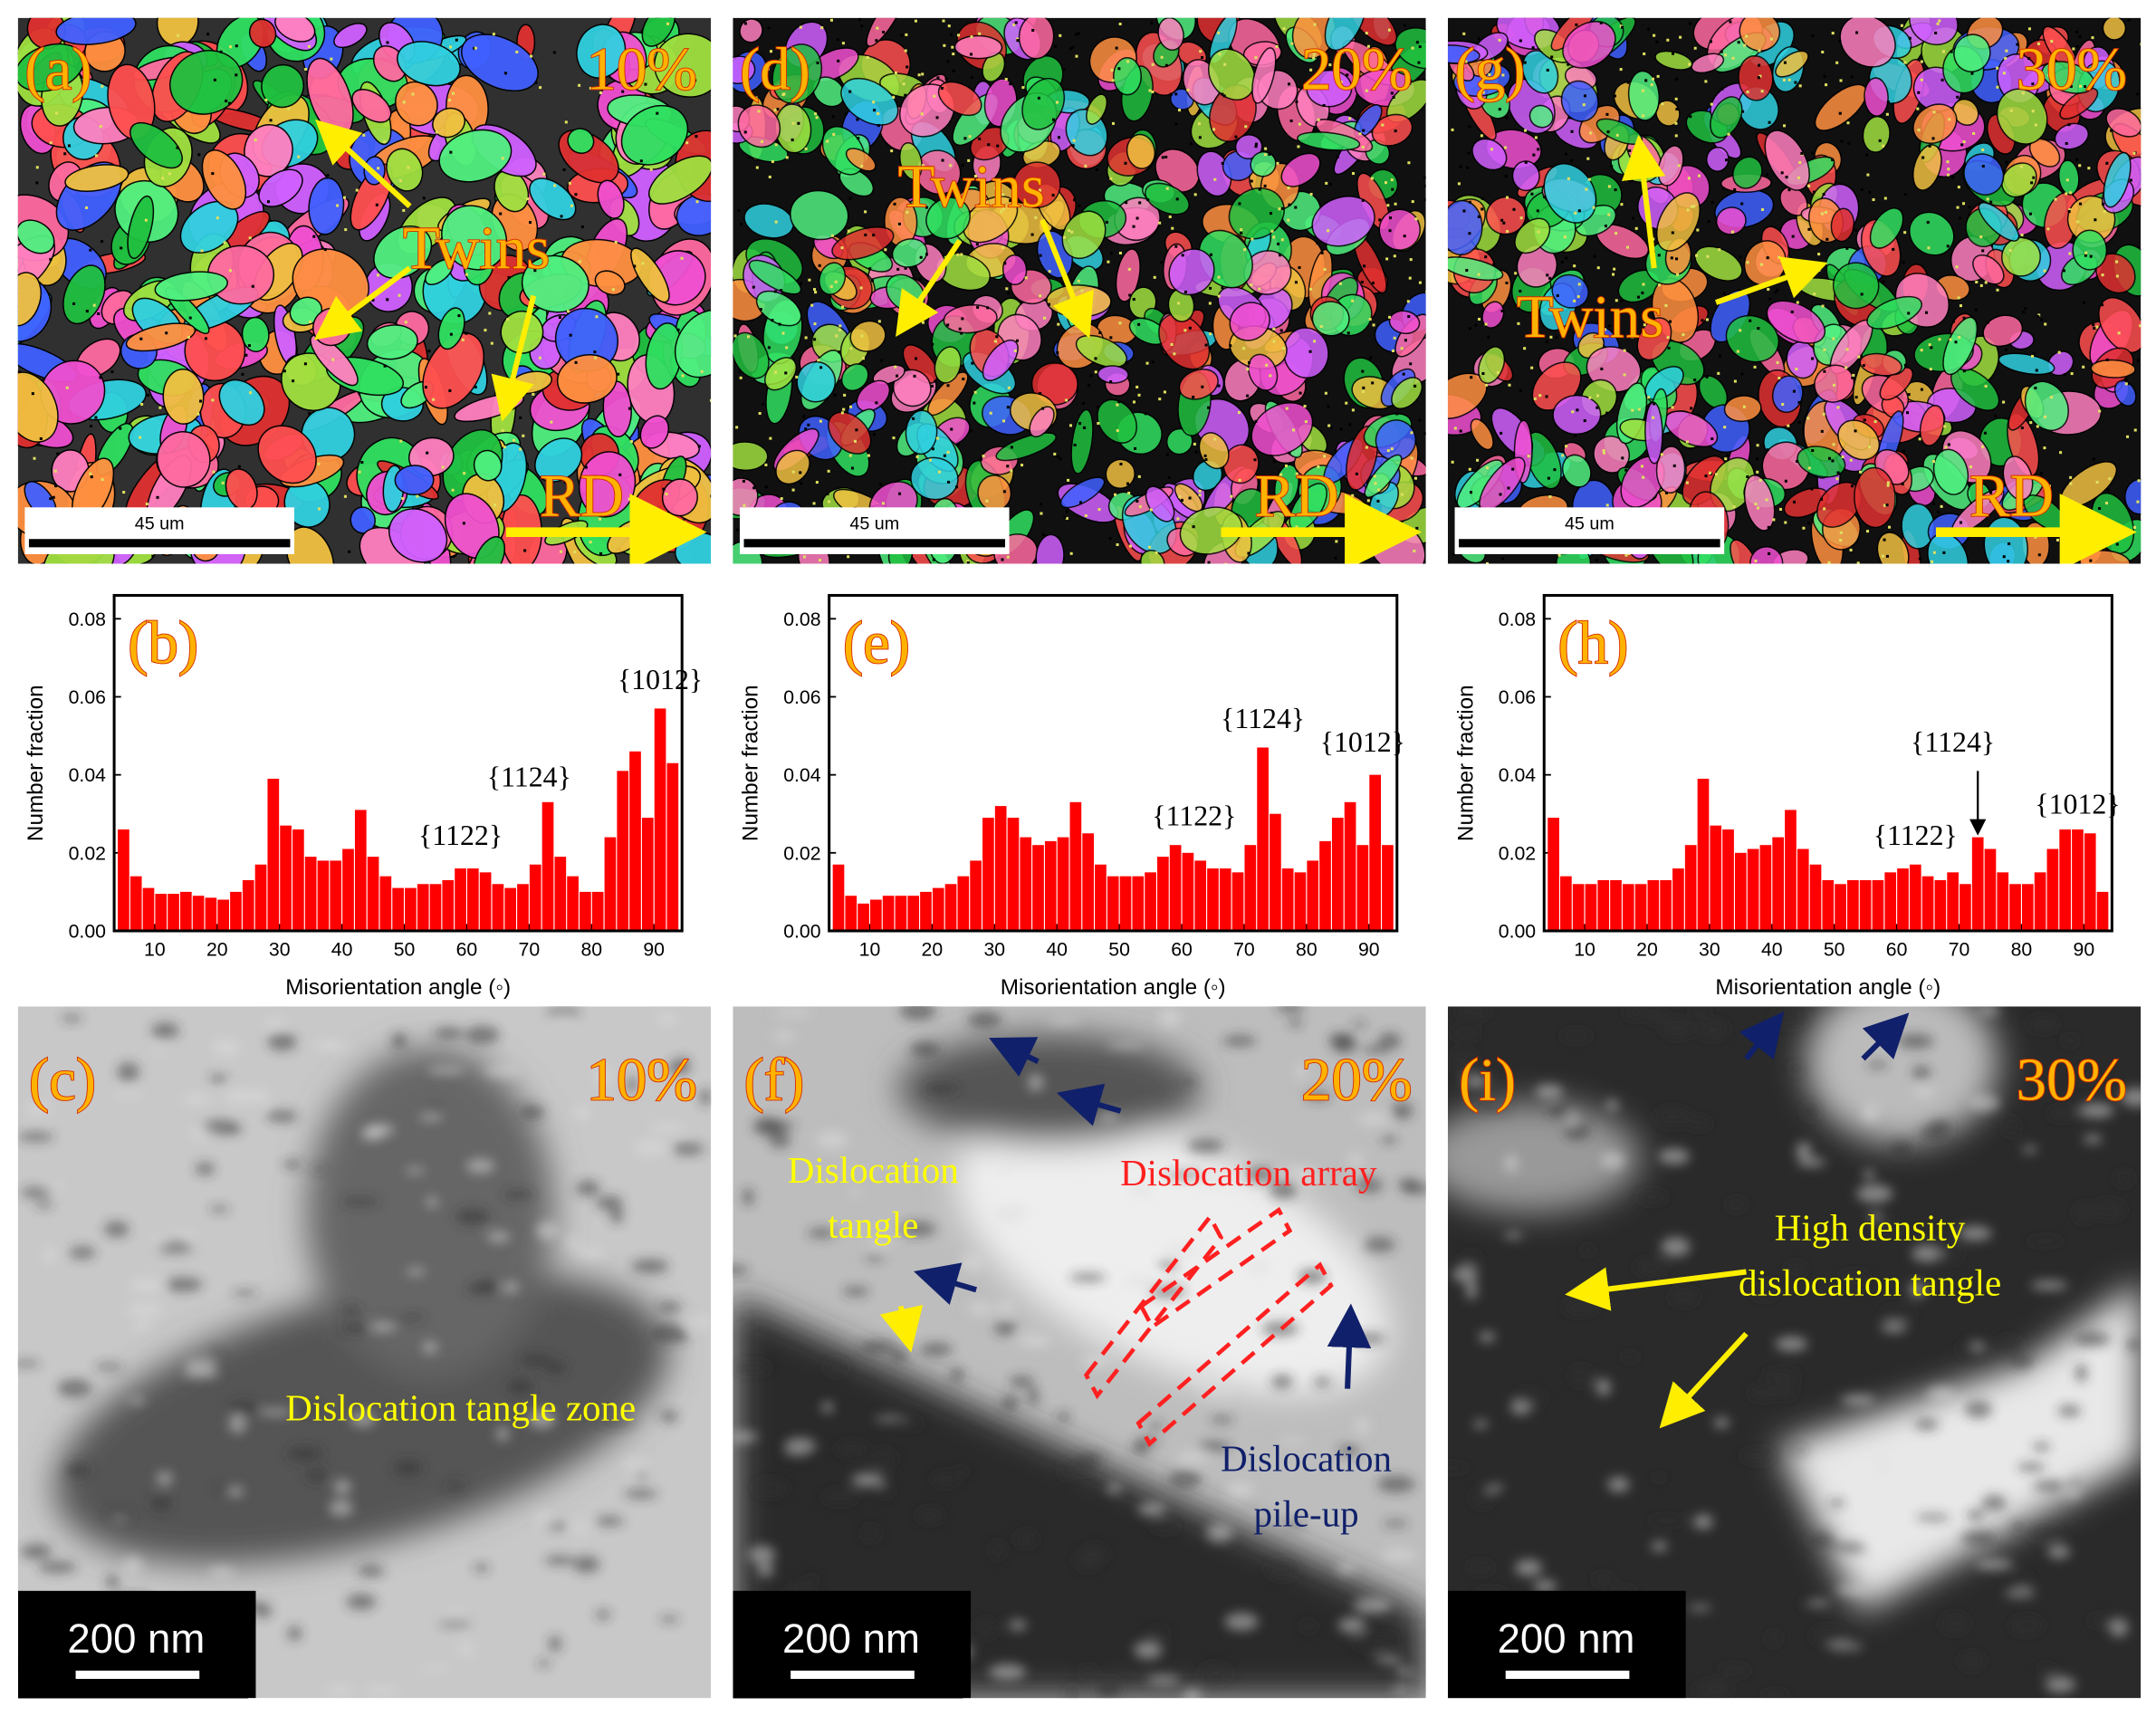  What do you see at coordinates (971, 186) in the screenshot?
I see `twins-label: Twins` at bounding box center [971, 186].